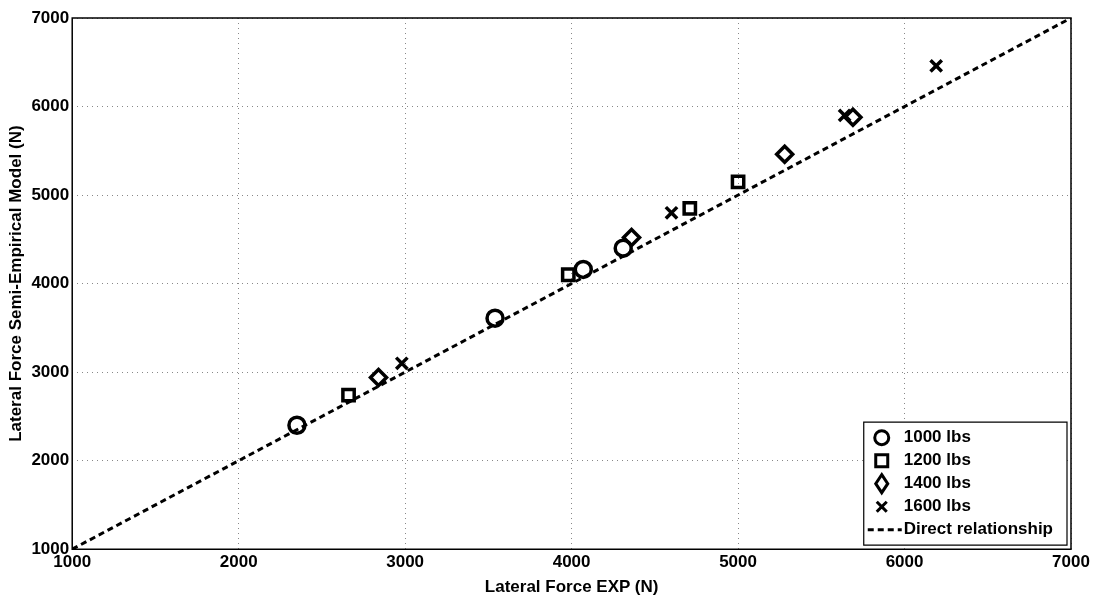 This screenshot has width=1105, height=602. What do you see at coordinates (937, 460) in the screenshot?
I see `legend-label: 1200 lbs` at bounding box center [937, 460].